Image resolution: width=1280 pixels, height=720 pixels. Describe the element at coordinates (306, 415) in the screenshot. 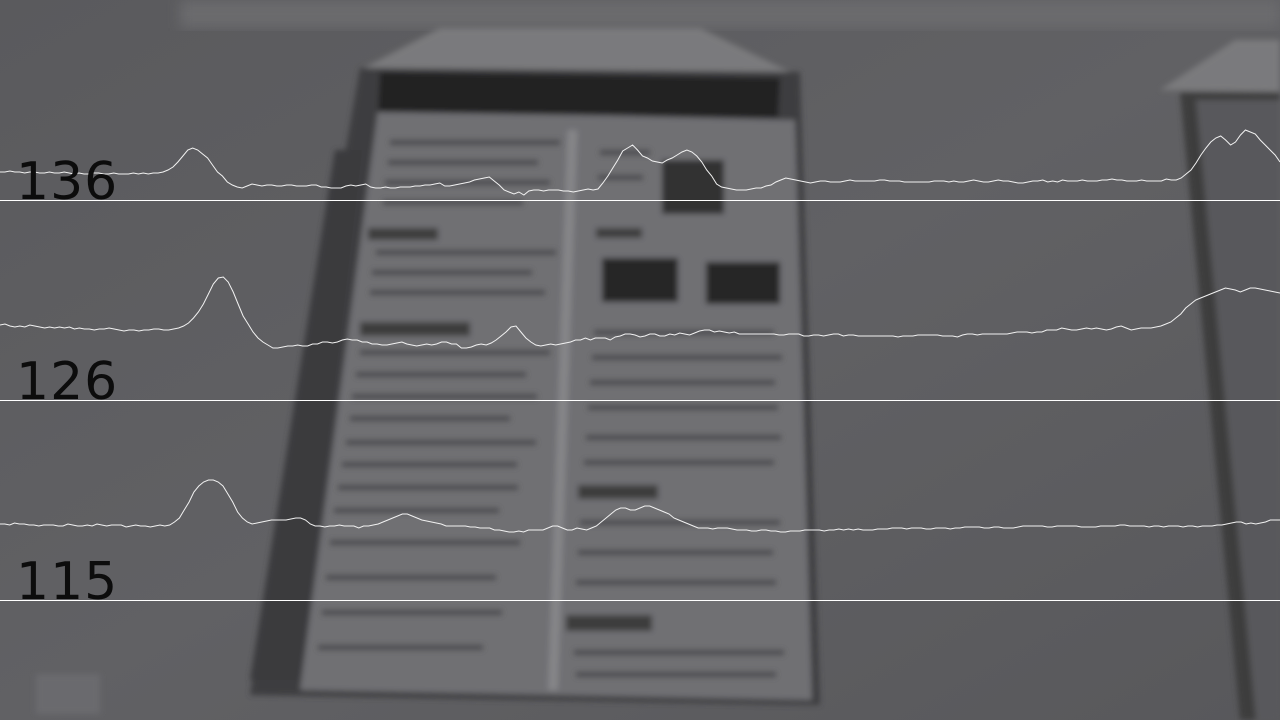

I see `poster-left-edge` at that location.